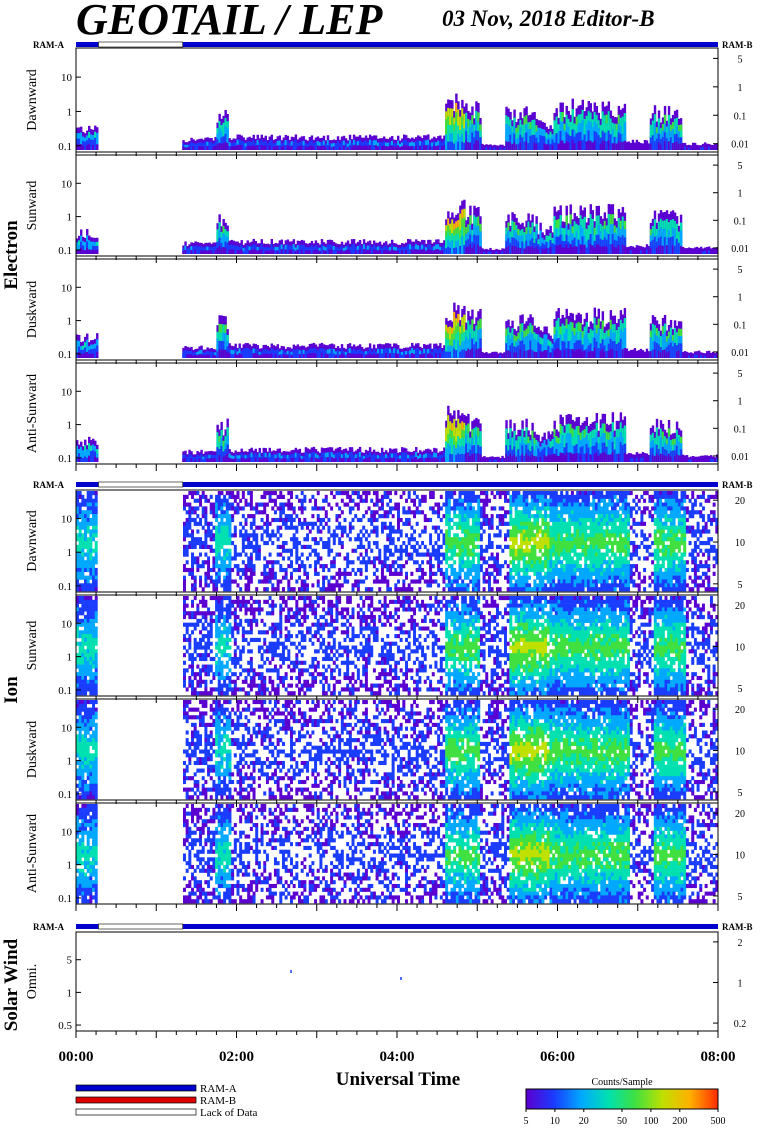 The height and width of the screenshot is (1128, 762). Describe the element at coordinates (67, 78) in the screenshot. I see `left-tick-label: 10` at that location.